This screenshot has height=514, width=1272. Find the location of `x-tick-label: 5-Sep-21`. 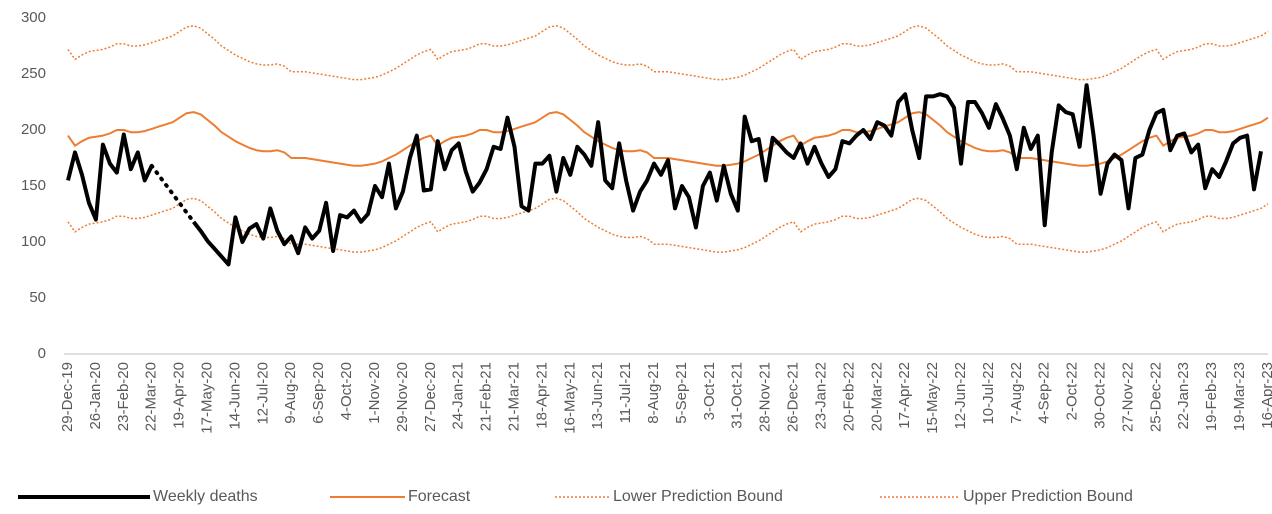

x-tick-label: 5-Sep-21 is located at coordinates (681, 393).